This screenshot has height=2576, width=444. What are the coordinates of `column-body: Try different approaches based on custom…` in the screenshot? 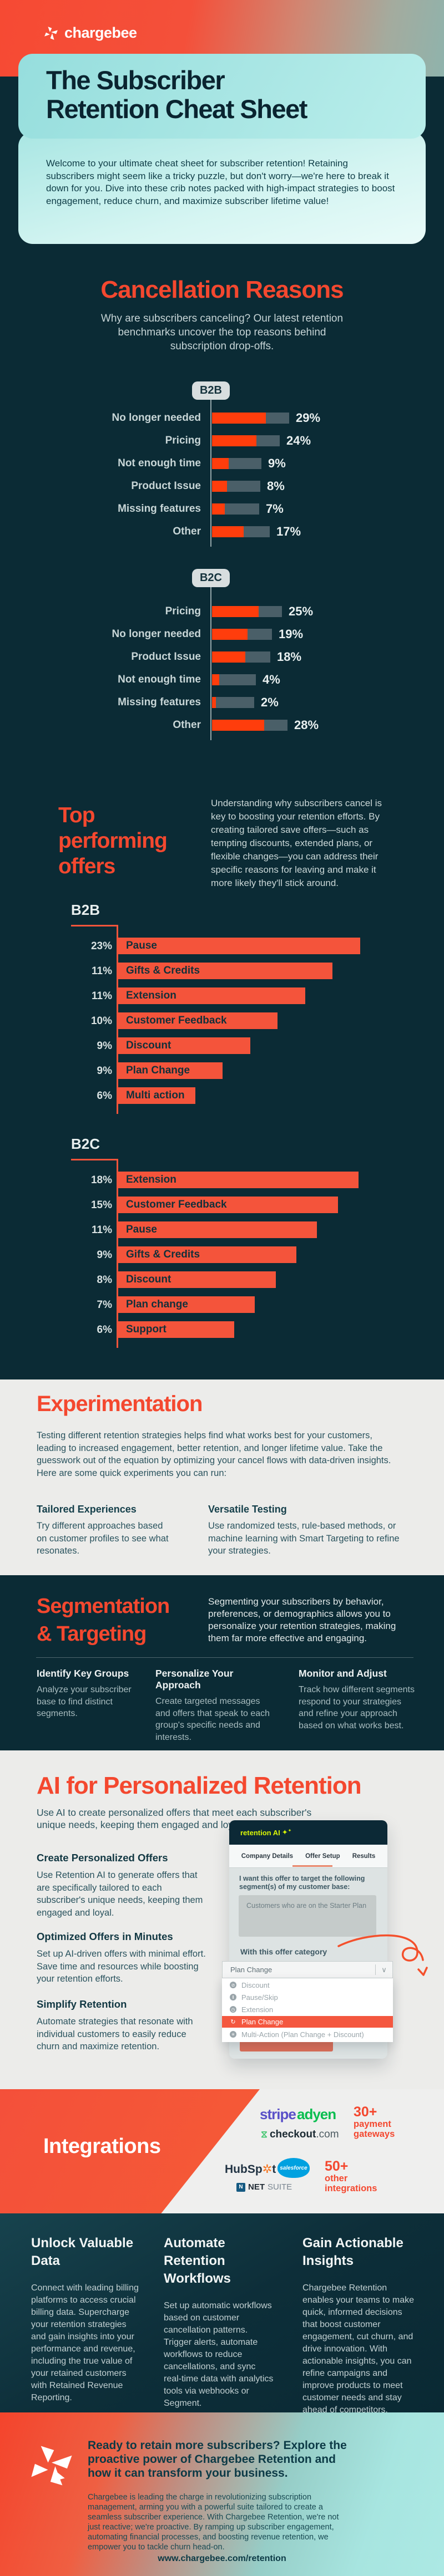 It's located at (103, 1539).